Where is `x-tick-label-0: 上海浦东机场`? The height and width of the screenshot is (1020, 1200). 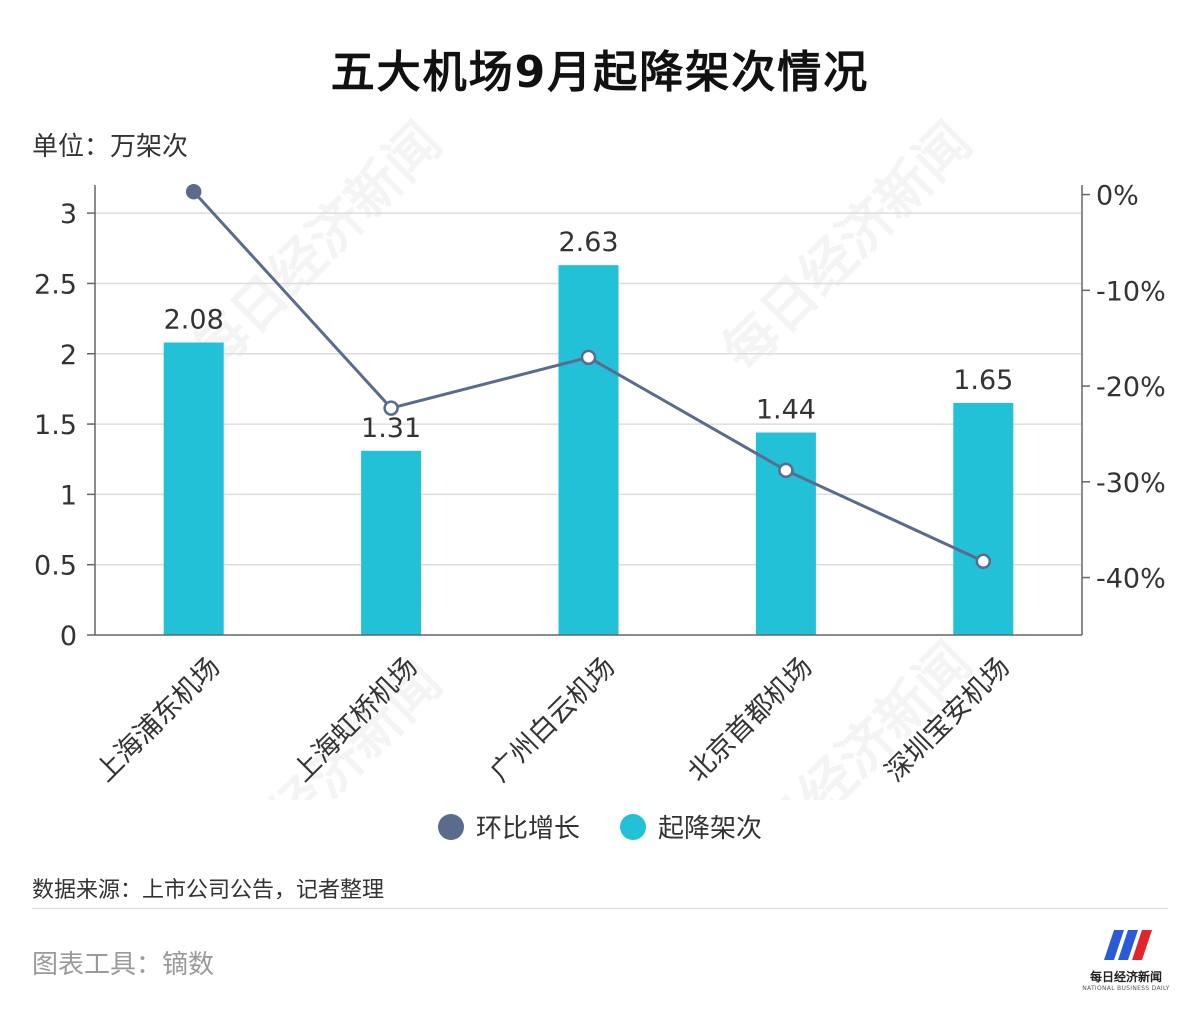
x-tick-label-0: 上海浦东机场 is located at coordinates (158, 720).